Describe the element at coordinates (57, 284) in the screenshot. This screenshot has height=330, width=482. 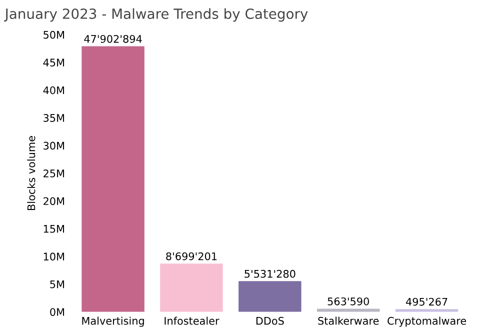
I see `y-tick-label: 5M` at that location.